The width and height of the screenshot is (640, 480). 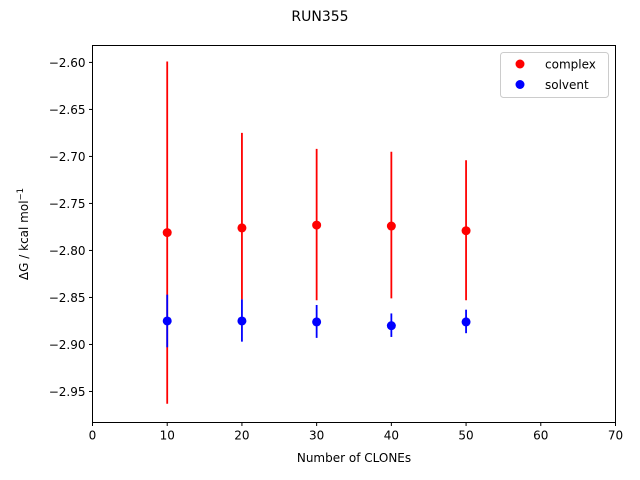 What do you see at coordinates (316, 436) in the screenshot?
I see `x-tick-label: 30` at bounding box center [316, 436].